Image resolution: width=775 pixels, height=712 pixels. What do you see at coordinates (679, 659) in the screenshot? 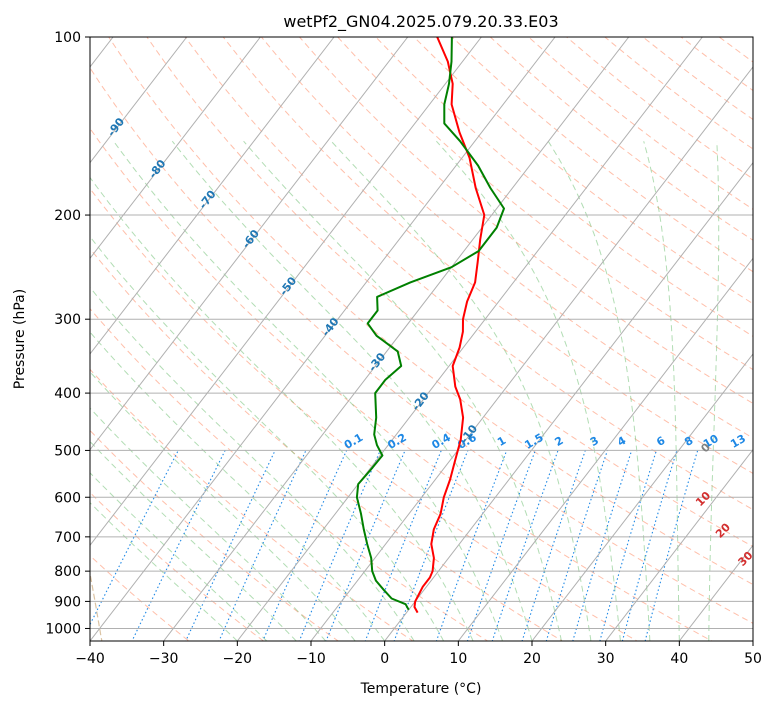
I see `x-tick-label: 40` at bounding box center [679, 659].